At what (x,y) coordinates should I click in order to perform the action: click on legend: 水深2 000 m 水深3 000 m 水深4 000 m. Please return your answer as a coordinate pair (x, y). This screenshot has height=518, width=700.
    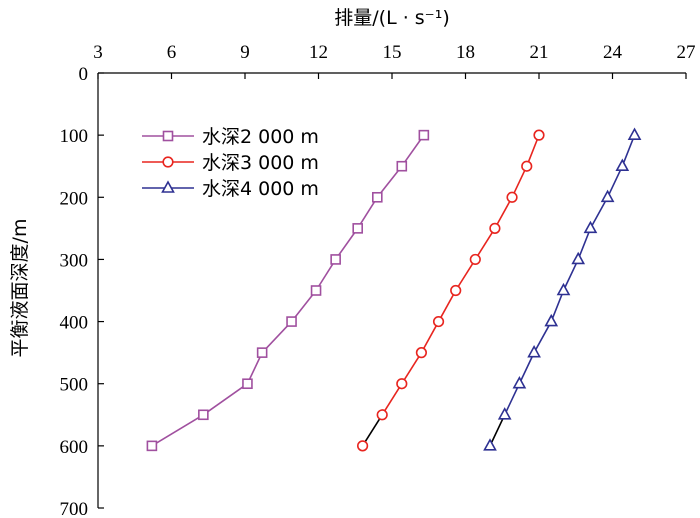
    Looking at the image, I should click on (230, 163).